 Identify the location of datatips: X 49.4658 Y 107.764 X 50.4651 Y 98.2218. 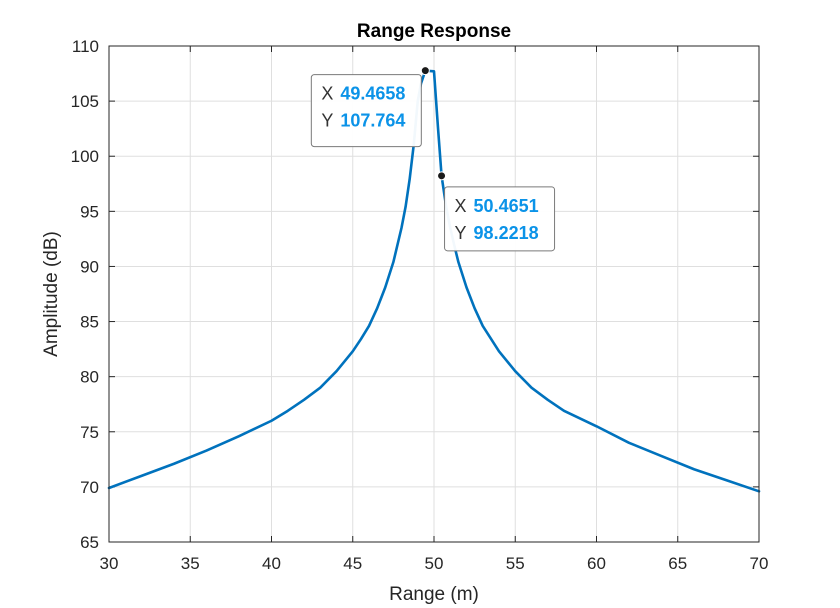
(433, 159).